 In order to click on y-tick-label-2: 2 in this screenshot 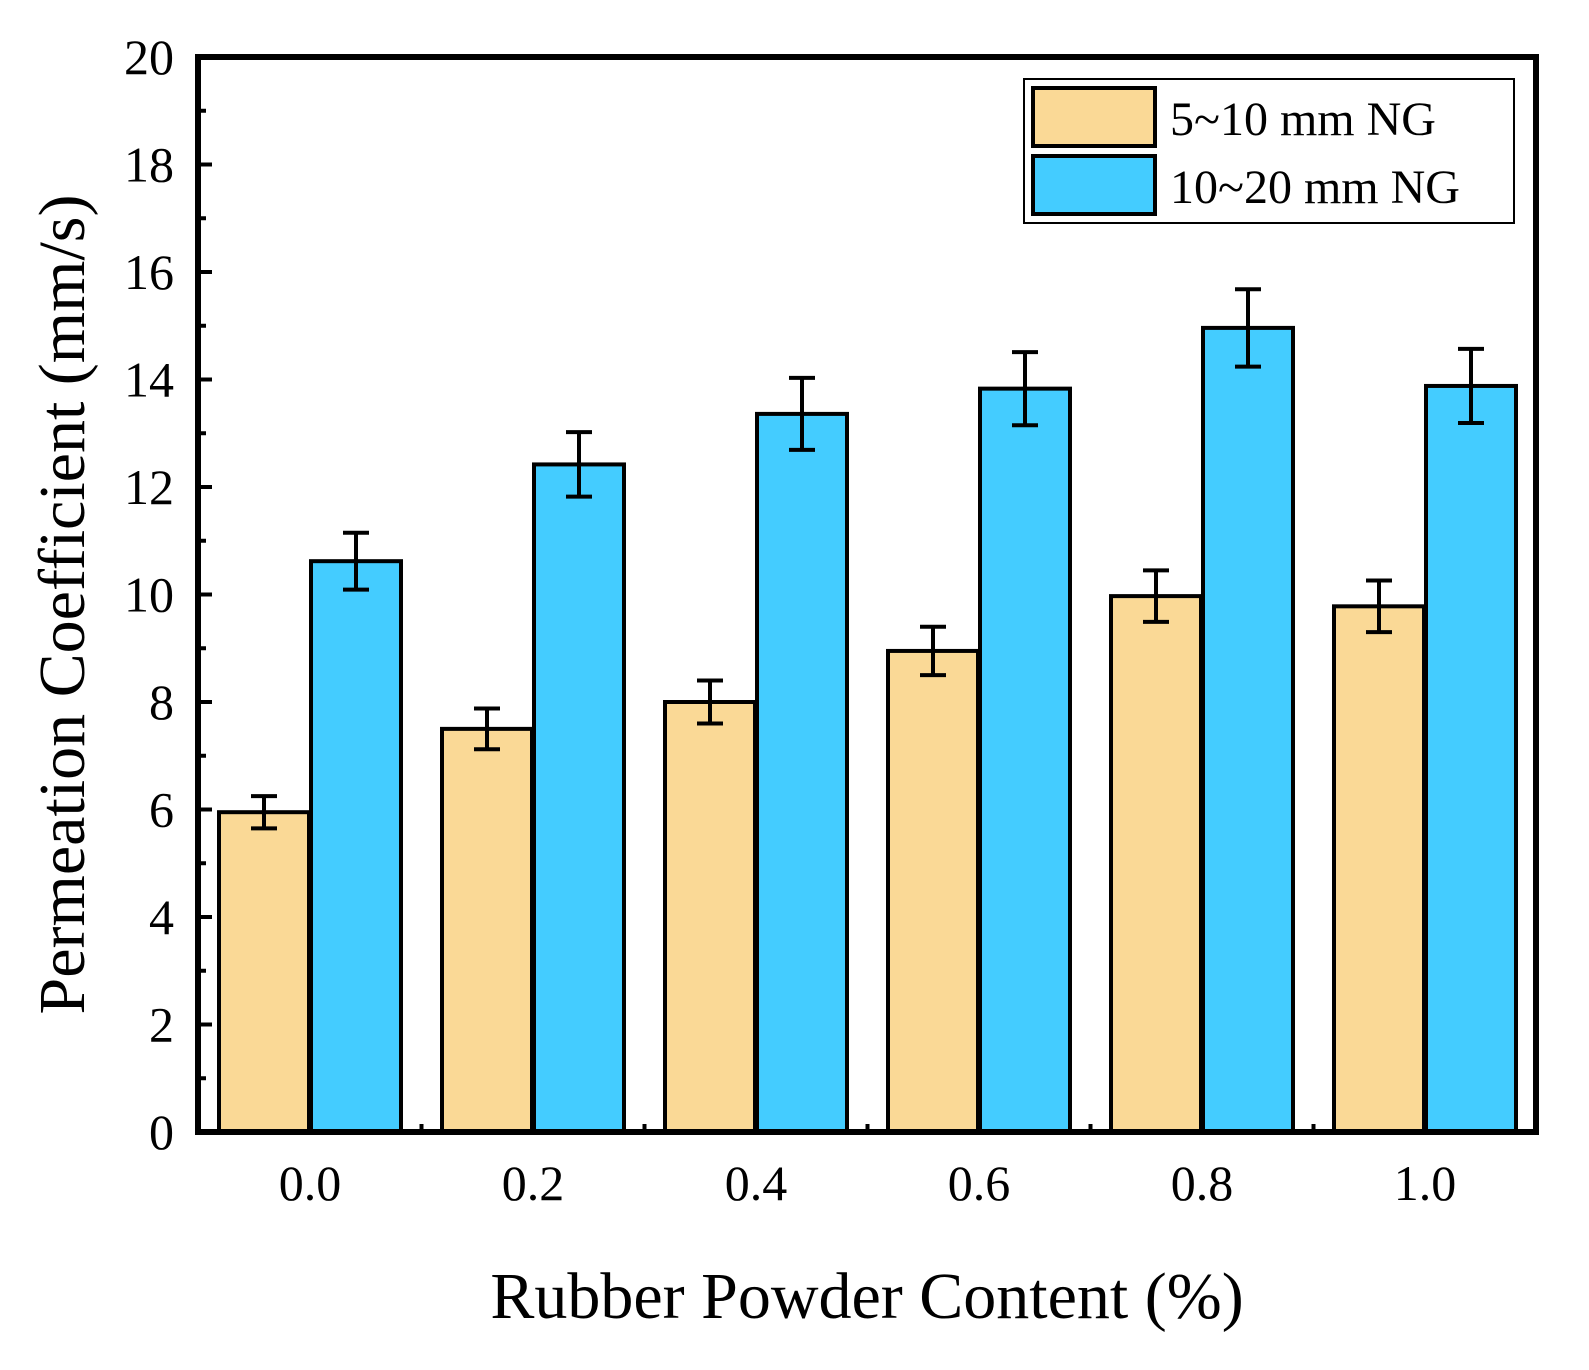, I will do `click(161, 1025)`.